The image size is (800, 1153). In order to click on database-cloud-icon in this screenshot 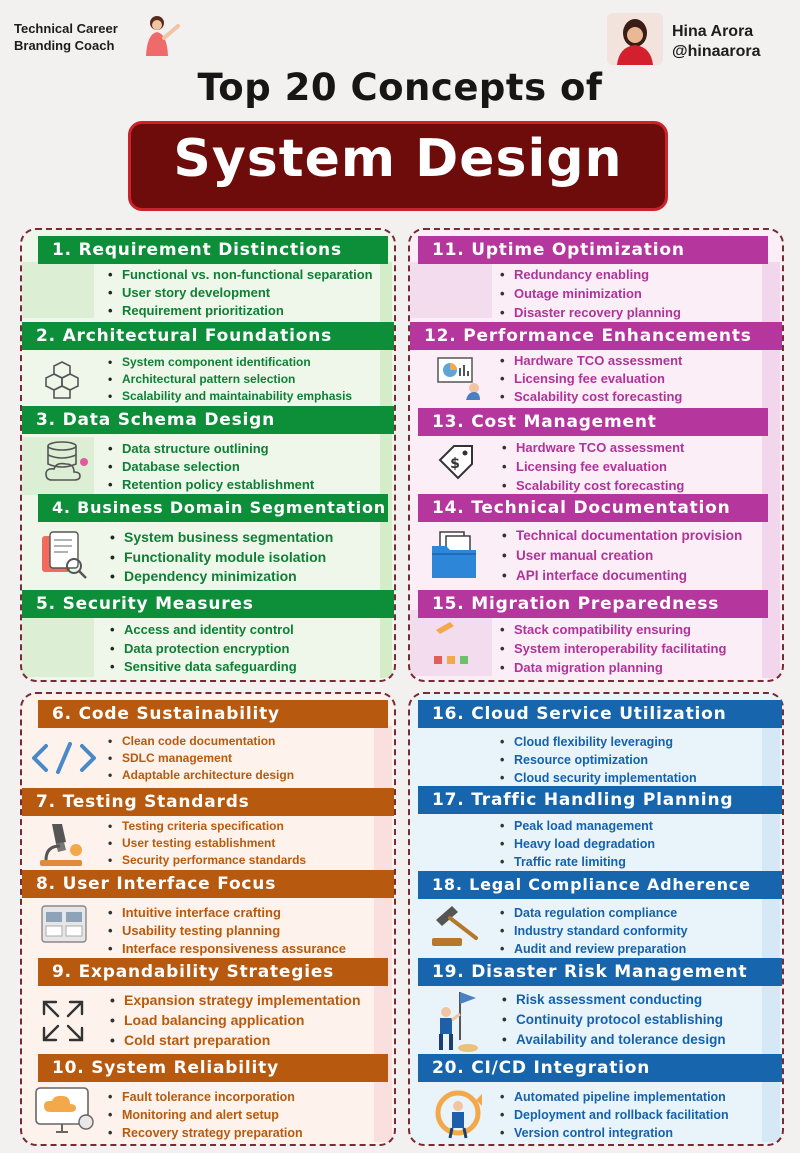, I will do `click(66, 461)`.